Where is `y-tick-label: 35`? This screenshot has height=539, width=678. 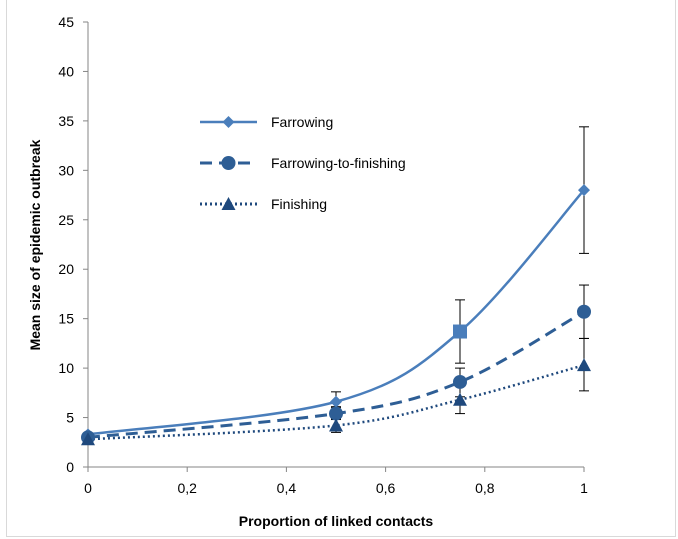 y-tick-label: 35 is located at coordinates (66, 121).